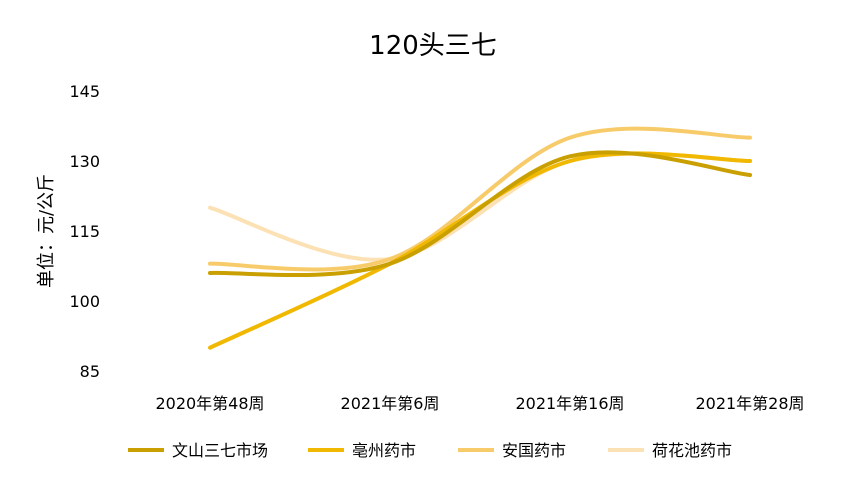  What do you see at coordinates (384, 450) in the screenshot?
I see `legend-label: 亳州药市` at bounding box center [384, 450].